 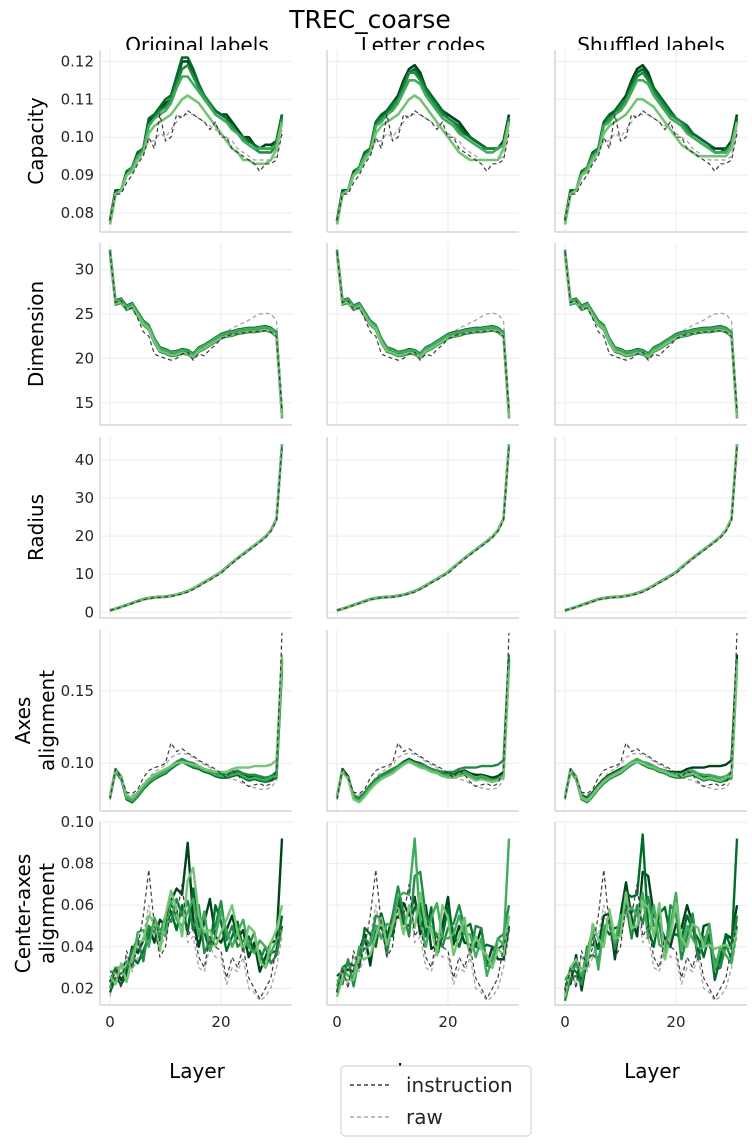 I want to click on y-tick-label: 15, so click(x=84, y=403).